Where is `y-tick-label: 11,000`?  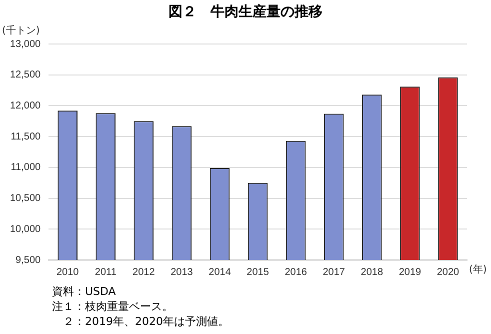 y-tick-label: 11,000 is located at coordinates (26, 168).